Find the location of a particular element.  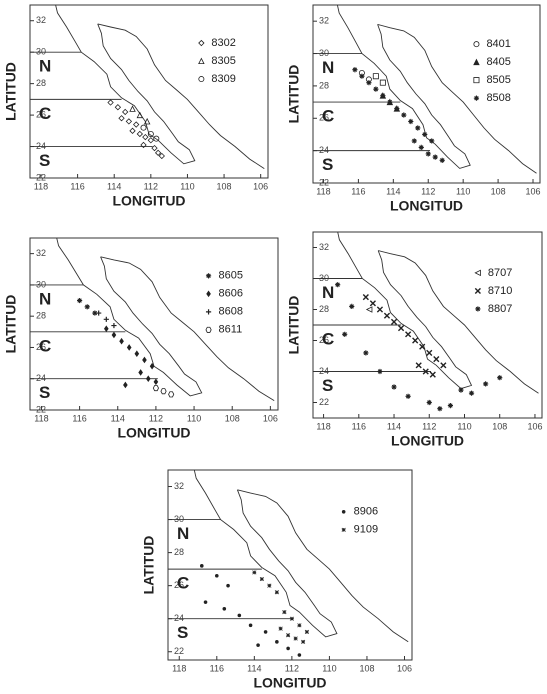

x-axis-label: LONGITUD is located at coordinates (427, 441).